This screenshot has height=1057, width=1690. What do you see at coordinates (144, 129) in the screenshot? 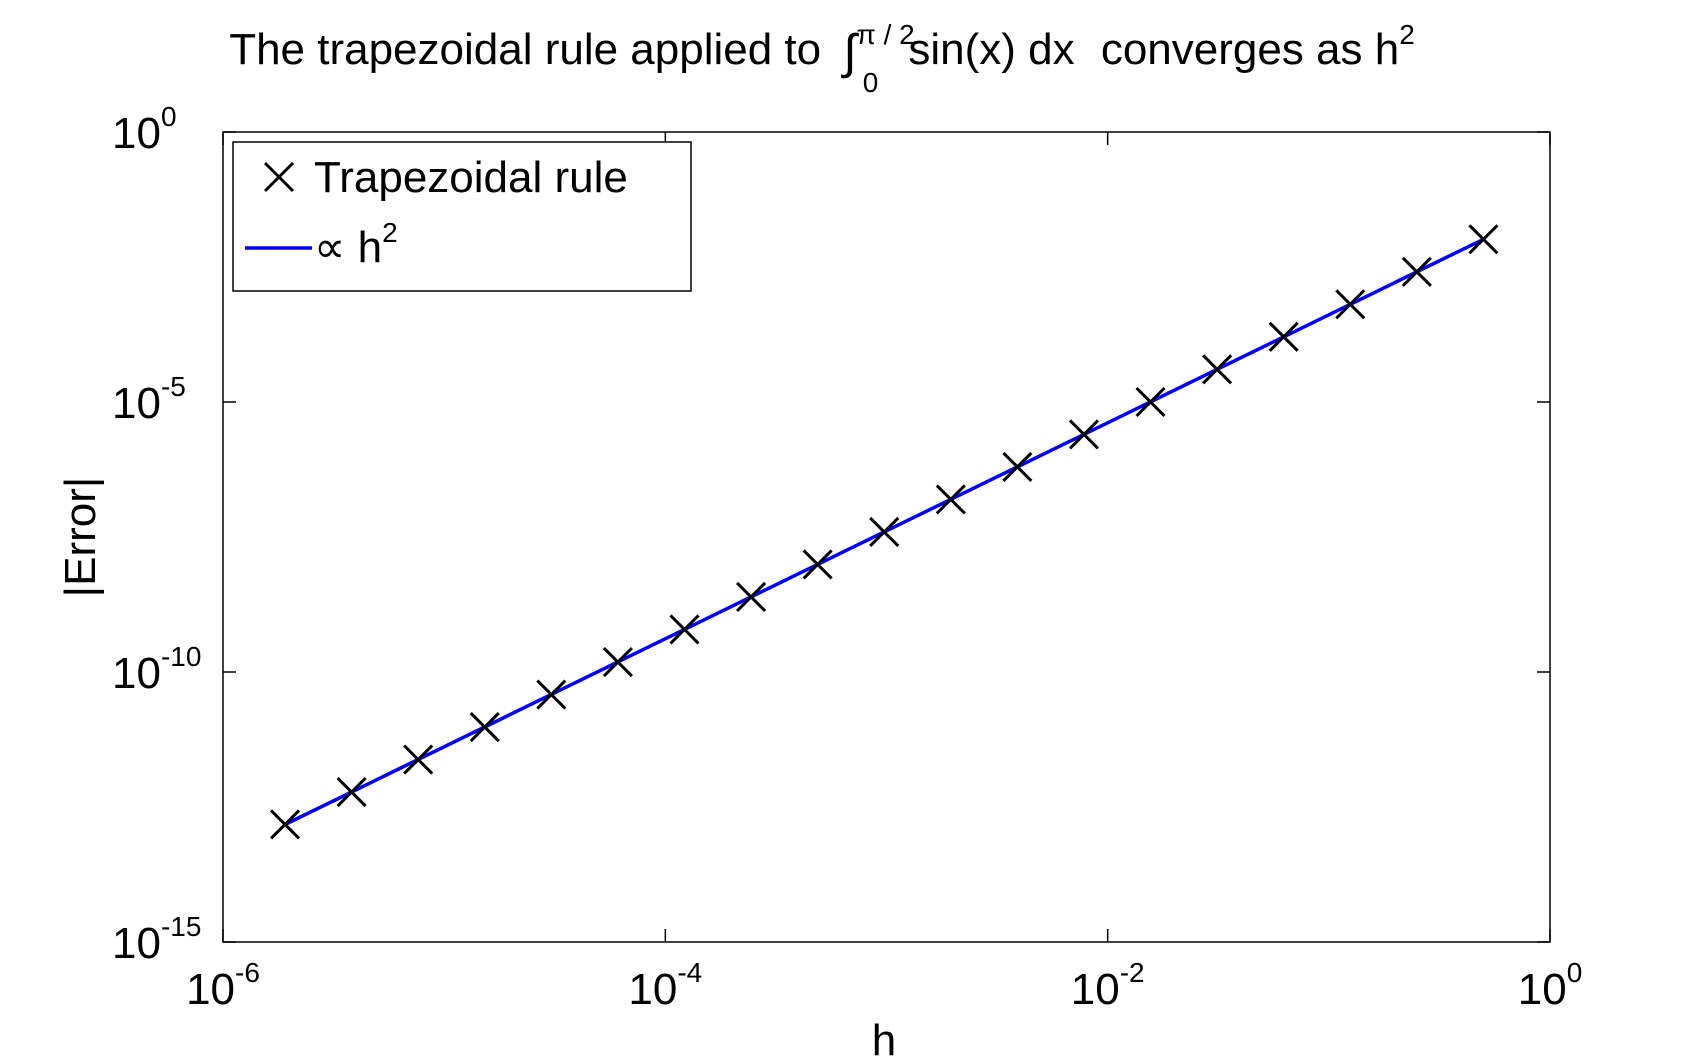
I see `y-tick-label: 10⁰` at bounding box center [144, 129].